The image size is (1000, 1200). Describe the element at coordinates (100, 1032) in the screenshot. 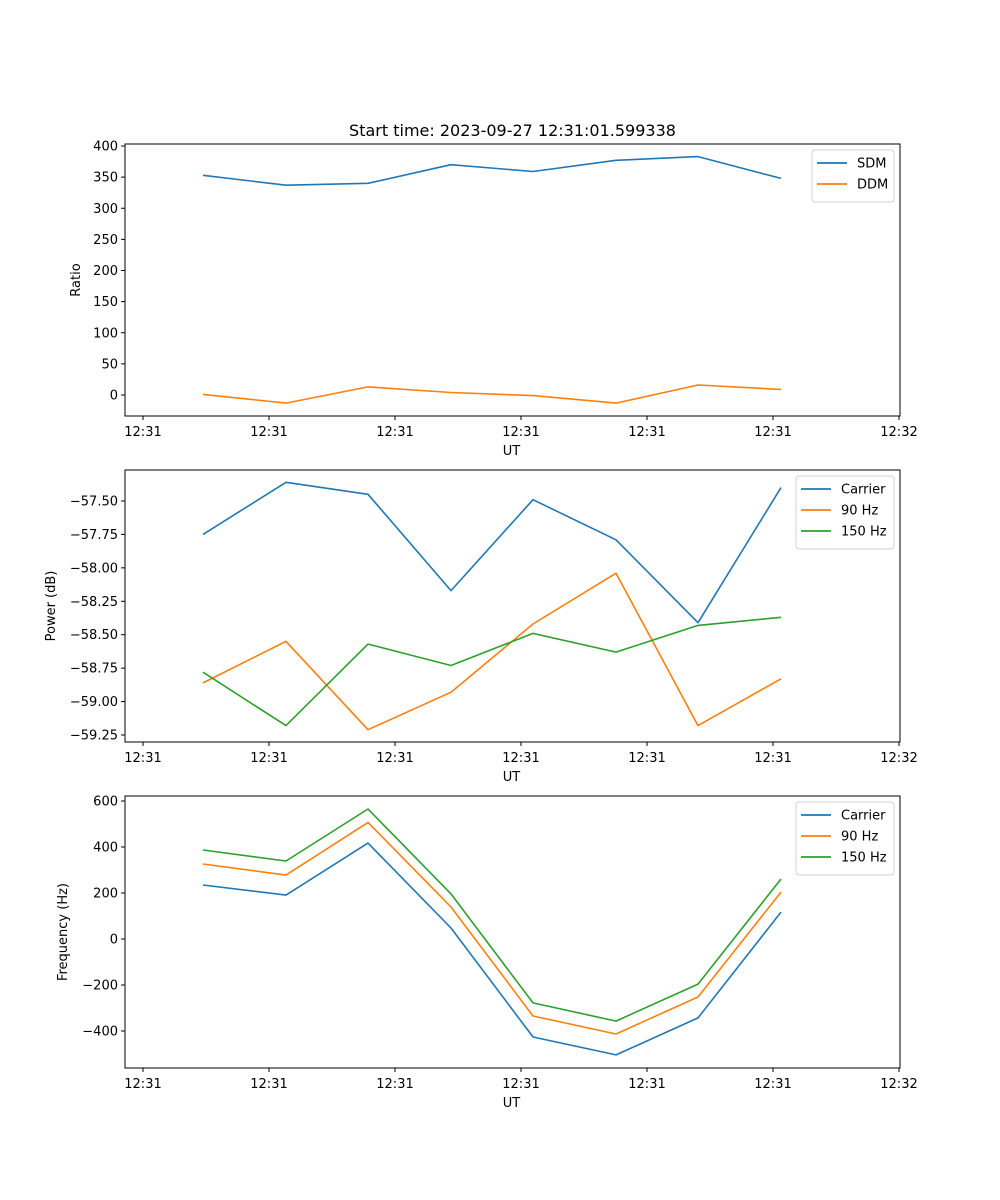

I see `y-tick-label: −400` at that location.